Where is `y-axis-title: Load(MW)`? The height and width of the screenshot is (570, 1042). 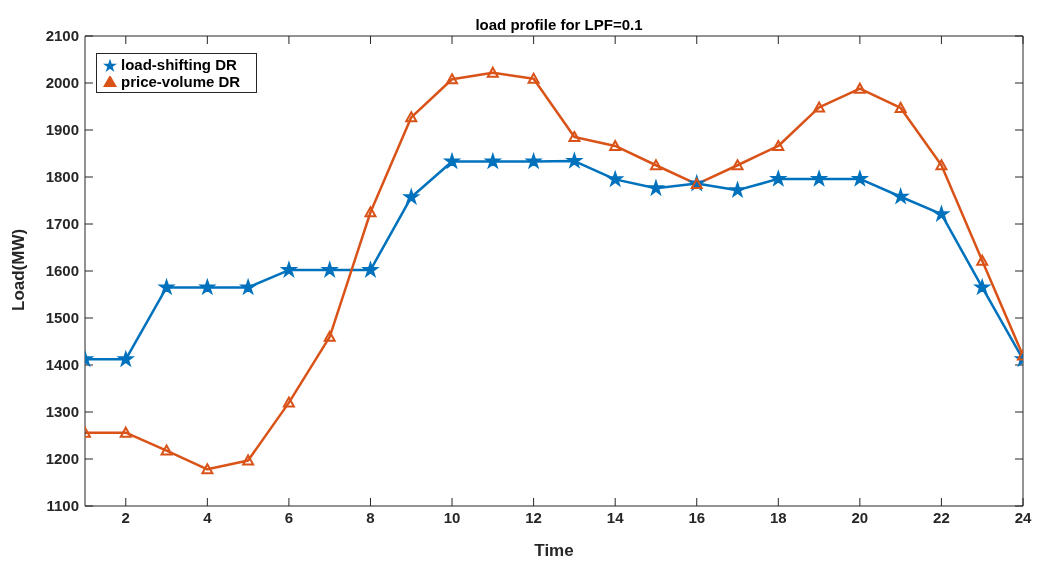 y-axis-title: Load(MW) is located at coordinates (19, 269).